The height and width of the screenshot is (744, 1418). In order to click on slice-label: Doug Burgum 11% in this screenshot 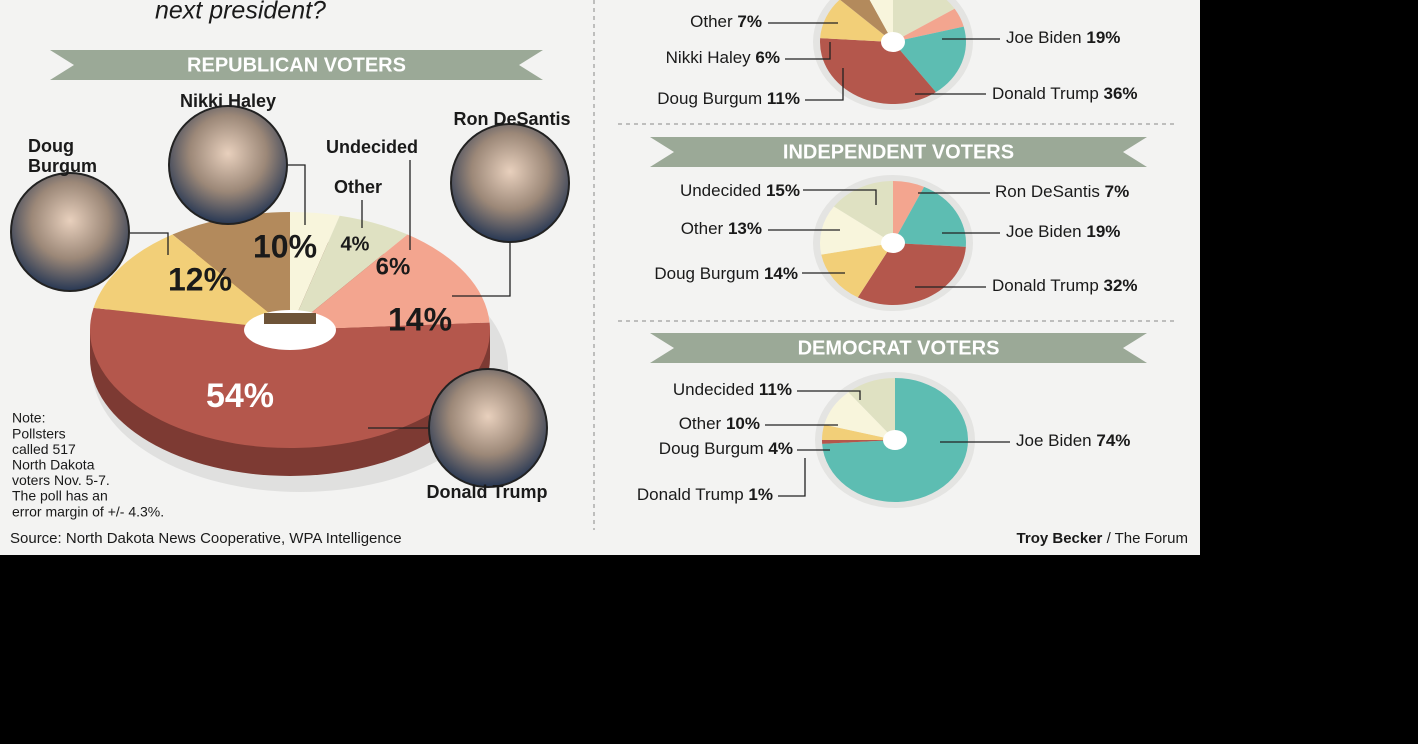, I will do `click(728, 98)`.